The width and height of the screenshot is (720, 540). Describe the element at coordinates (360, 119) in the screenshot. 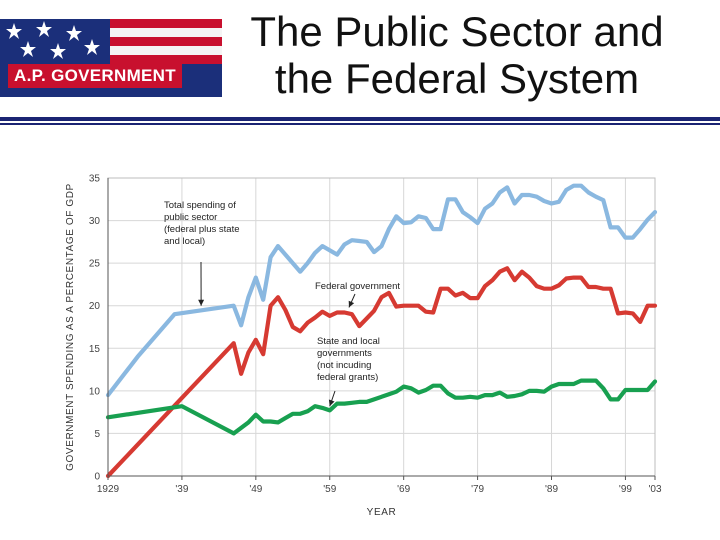

I see `header-rule` at that location.